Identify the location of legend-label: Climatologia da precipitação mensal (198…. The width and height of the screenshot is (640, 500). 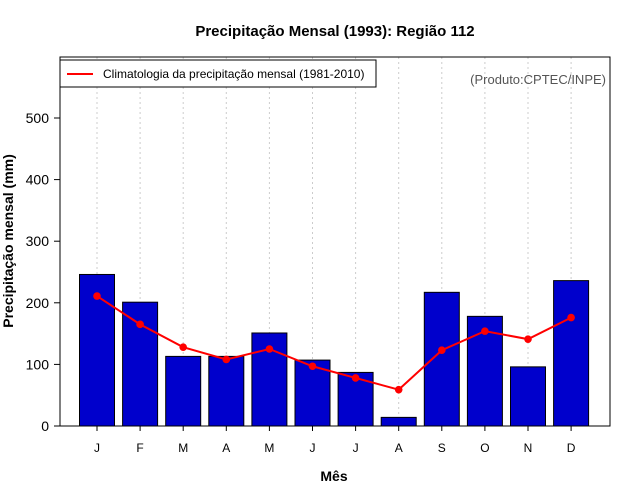
(233, 74).